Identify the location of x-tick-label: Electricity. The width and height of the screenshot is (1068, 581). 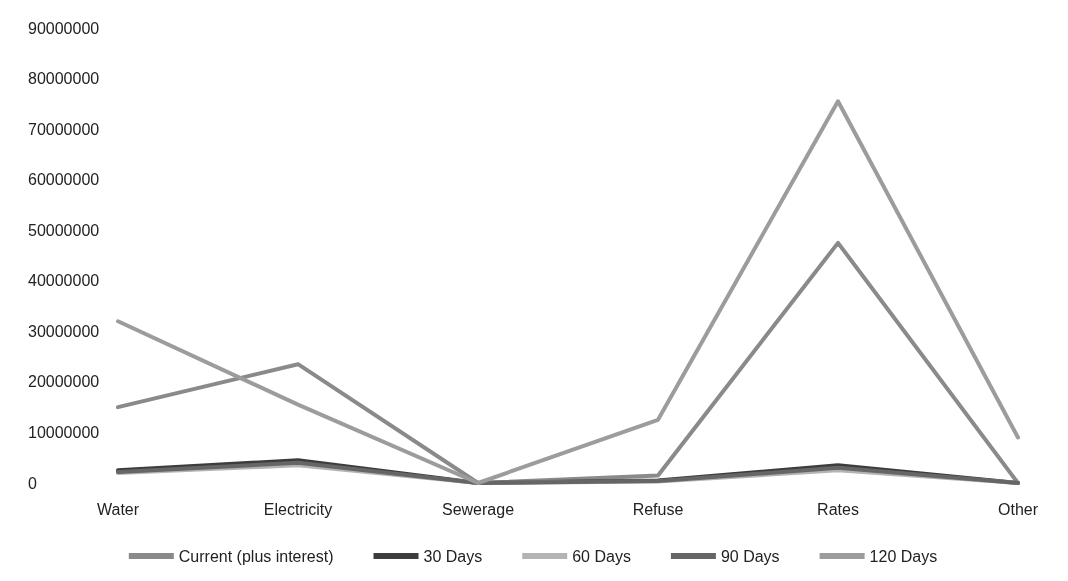
(298, 509).